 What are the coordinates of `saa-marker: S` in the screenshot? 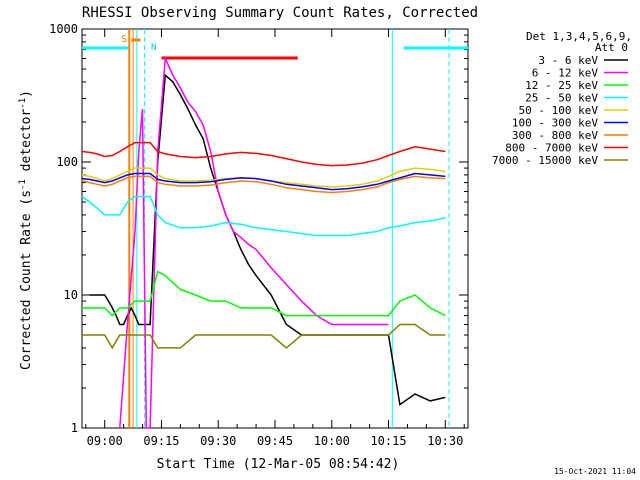 It's located at (124, 39).